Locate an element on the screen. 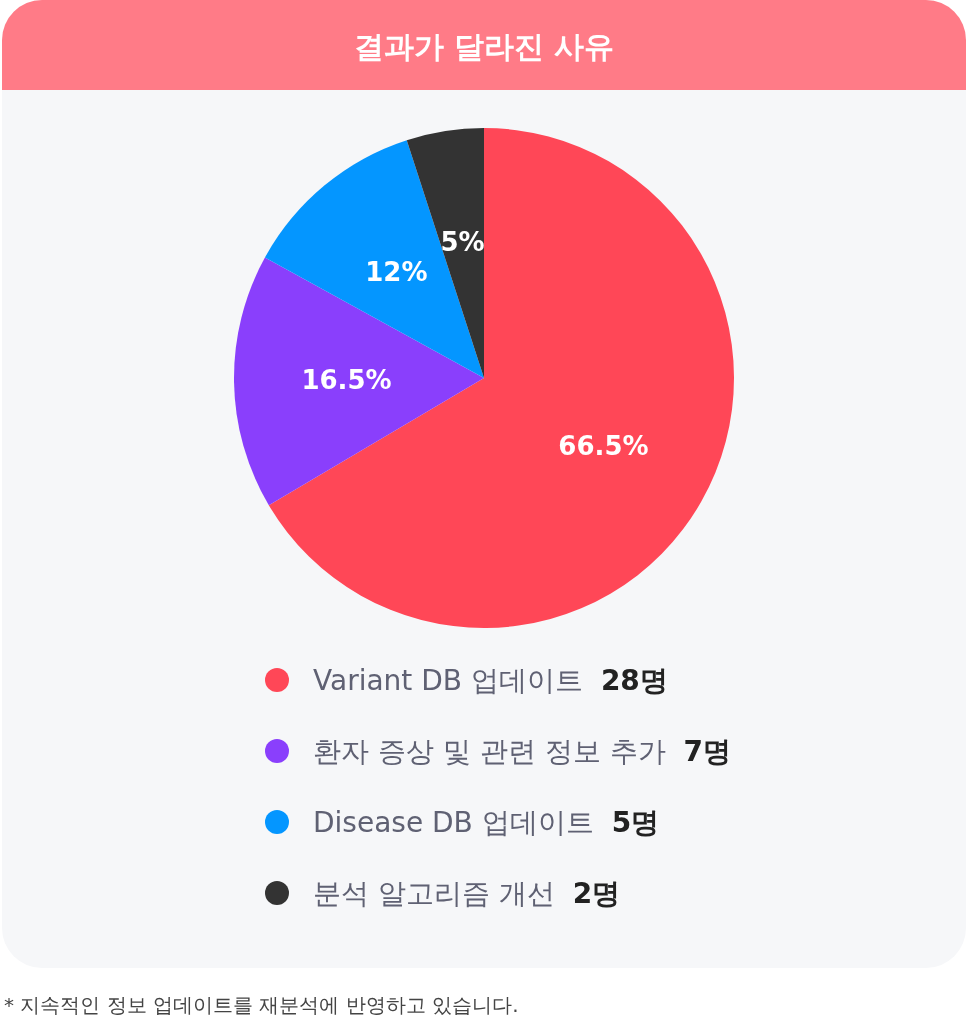  legend-label: 분석 알고리즘 개선 is located at coordinates (434, 893).